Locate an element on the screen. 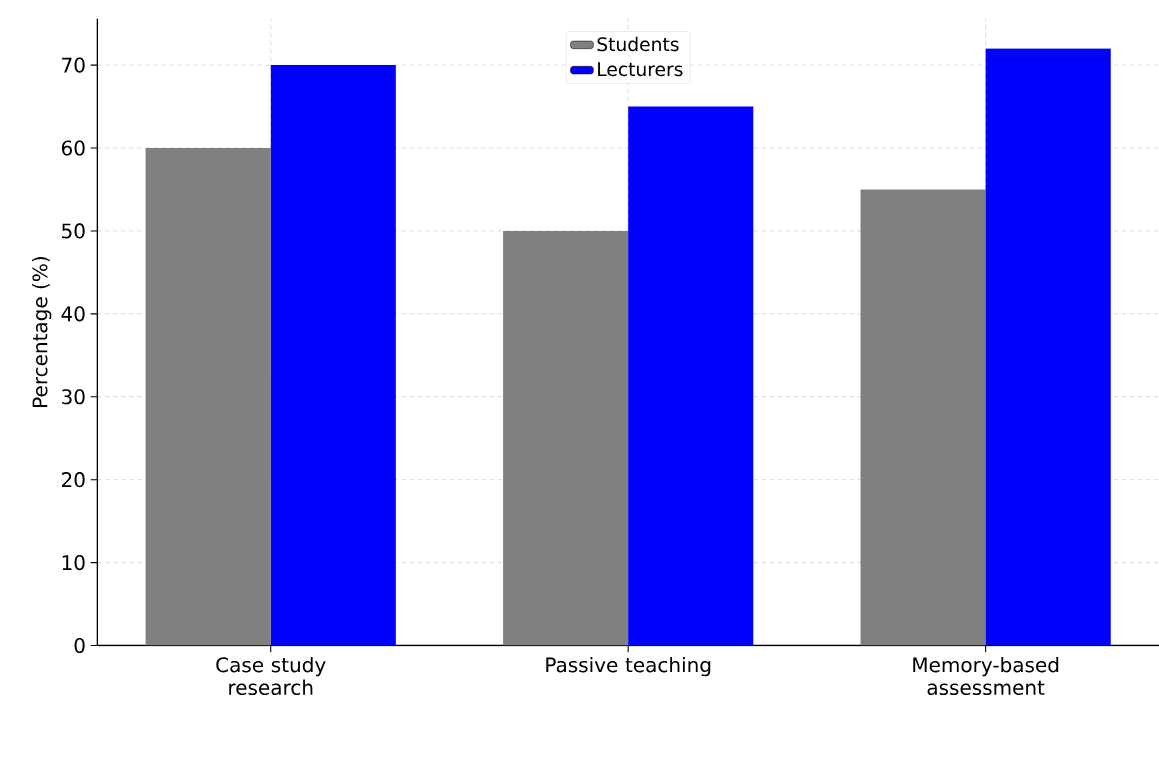 Image resolution: width=1159 pixels, height=760 pixels. y-tick-label: 40 is located at coordinates (73, 314).